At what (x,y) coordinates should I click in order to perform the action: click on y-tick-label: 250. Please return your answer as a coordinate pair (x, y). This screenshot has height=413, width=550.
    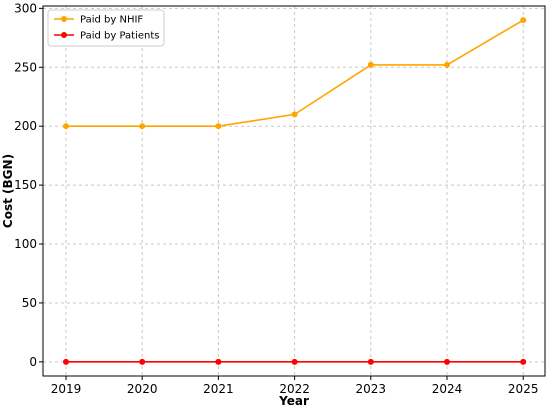
    Looking at the image, I should click on (25, 67).